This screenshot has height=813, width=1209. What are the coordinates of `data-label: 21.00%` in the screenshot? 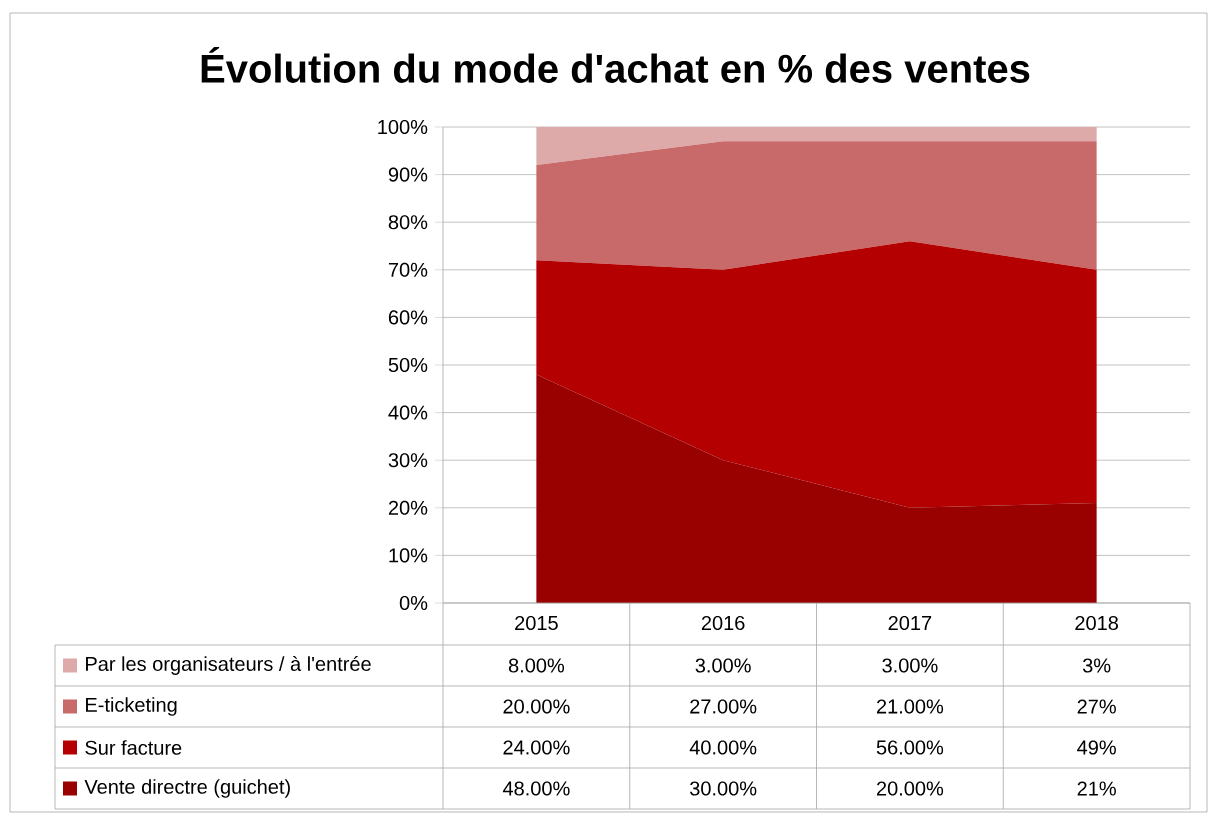 It's located at (910, 706).